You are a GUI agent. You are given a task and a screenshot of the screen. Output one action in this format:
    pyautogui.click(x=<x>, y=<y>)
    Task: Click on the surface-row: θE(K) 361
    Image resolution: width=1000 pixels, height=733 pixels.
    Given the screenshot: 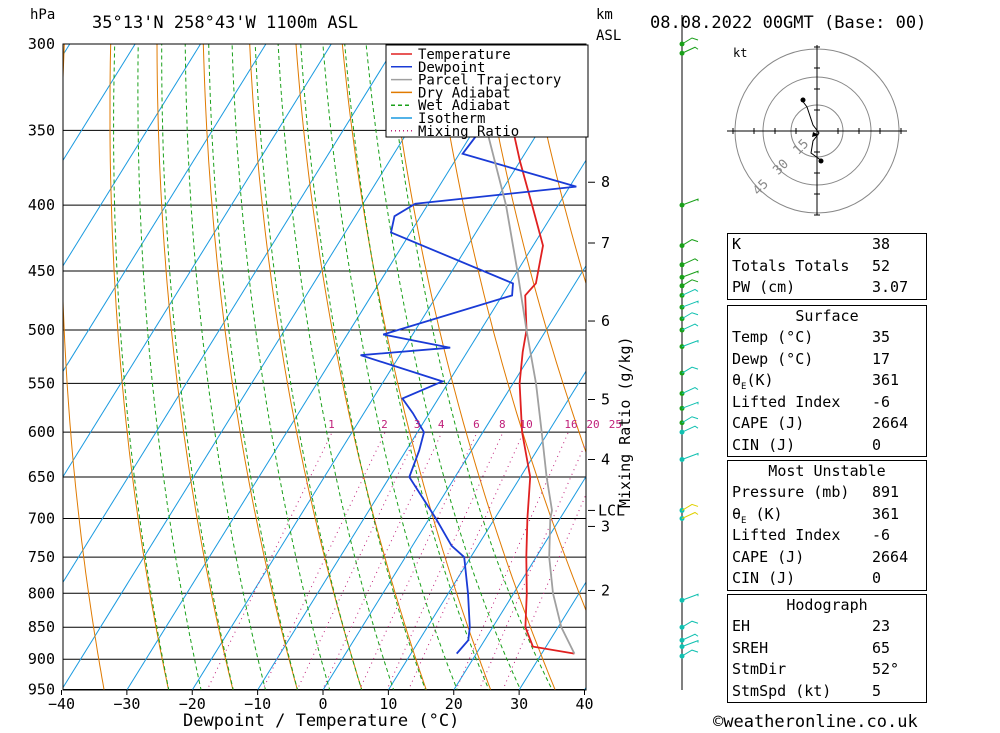 What is the action you would take?
    pyautogui.click(x=827, y=381)
    